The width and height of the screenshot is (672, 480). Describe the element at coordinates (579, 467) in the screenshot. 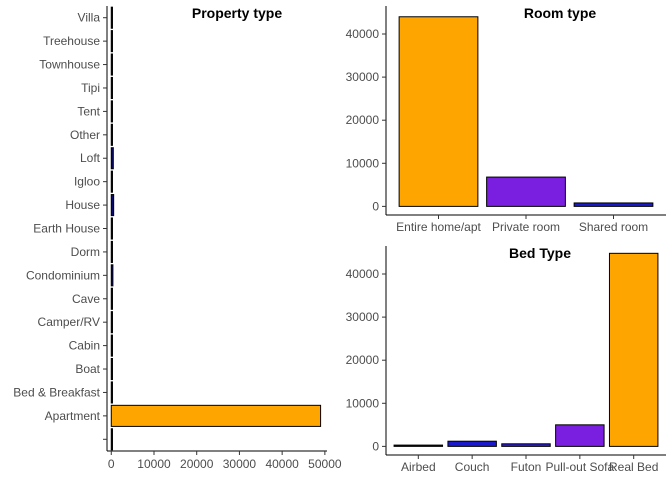

I see `bed-type-x-label-pull-out-sofa: Pull-out Sofa` at that location.